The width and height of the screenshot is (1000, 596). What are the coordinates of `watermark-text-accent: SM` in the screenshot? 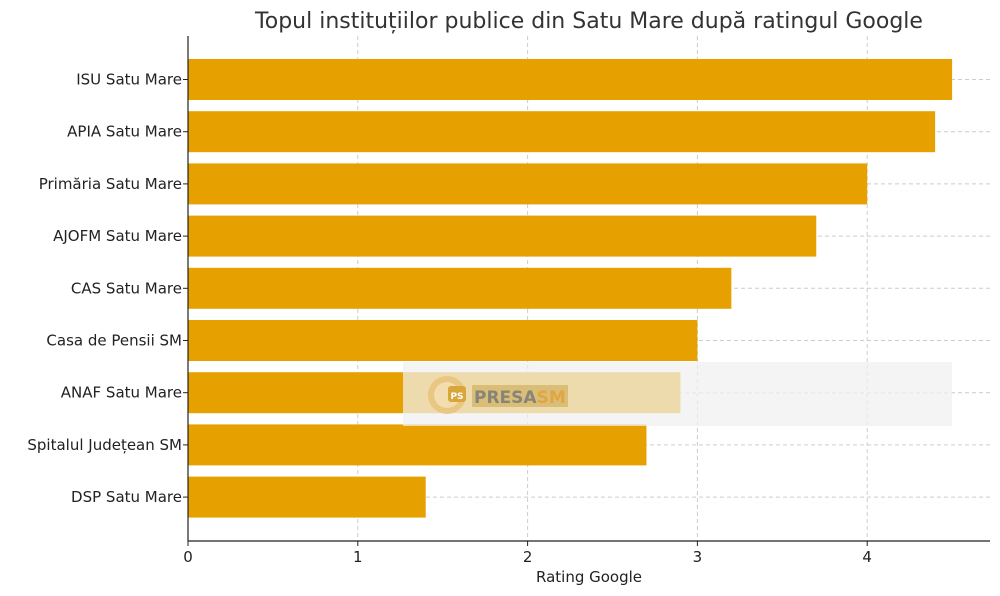 It's located at (551, 398).